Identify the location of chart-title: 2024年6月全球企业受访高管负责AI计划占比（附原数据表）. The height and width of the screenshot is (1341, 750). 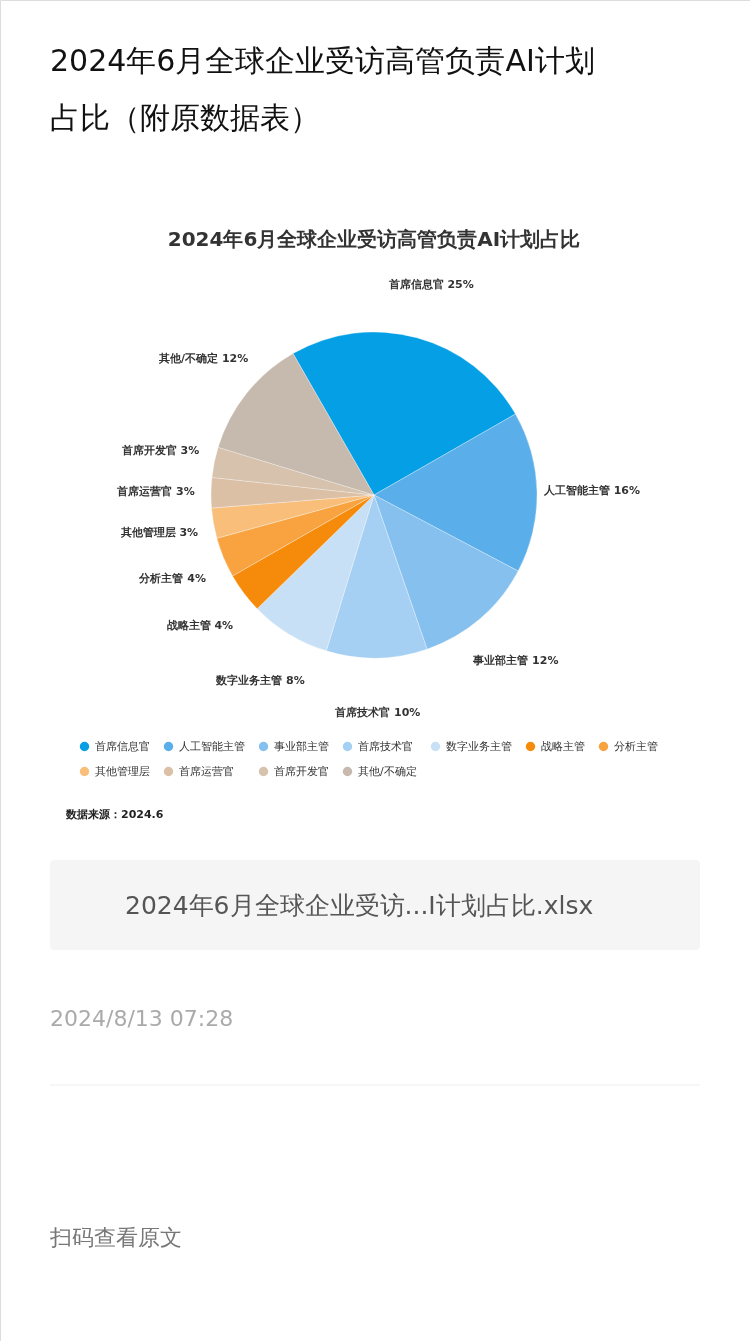
(322, 89).